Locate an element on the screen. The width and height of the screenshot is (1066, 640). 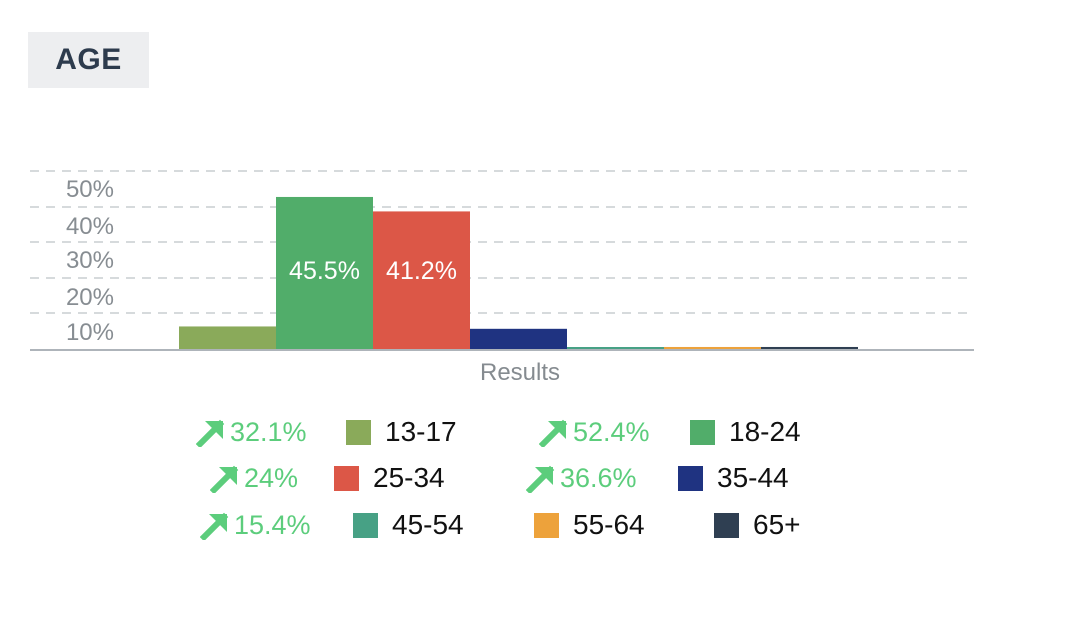
legend-item-18-24: 52.4% 18-24 is located at coordinates (670, 432).